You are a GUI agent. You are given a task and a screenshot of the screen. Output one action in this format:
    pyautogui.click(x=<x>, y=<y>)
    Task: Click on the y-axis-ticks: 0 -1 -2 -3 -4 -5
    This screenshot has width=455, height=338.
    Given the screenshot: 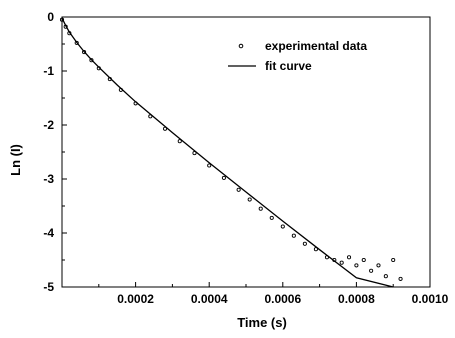 What is the action you would take?
    pyautogui.click(x=55, y=152)
    